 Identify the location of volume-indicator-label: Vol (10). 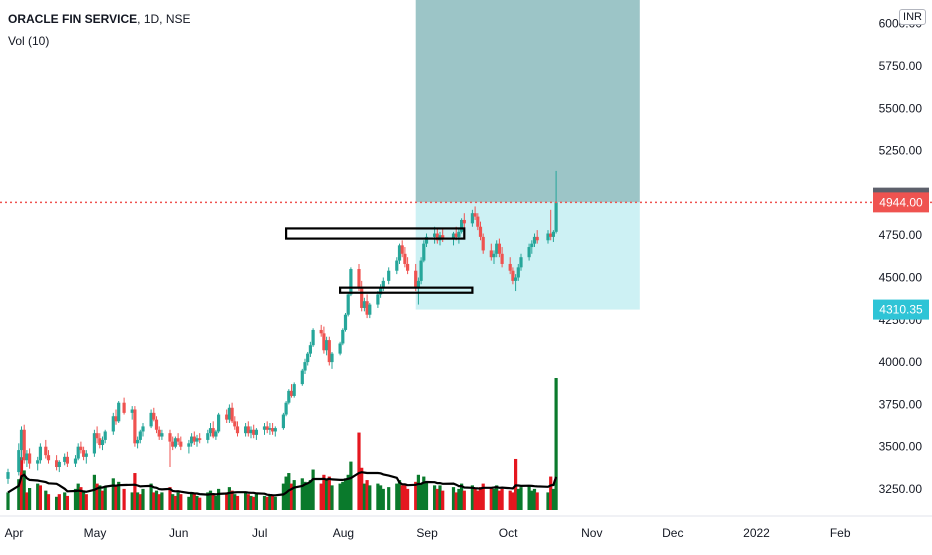
(29, 41).